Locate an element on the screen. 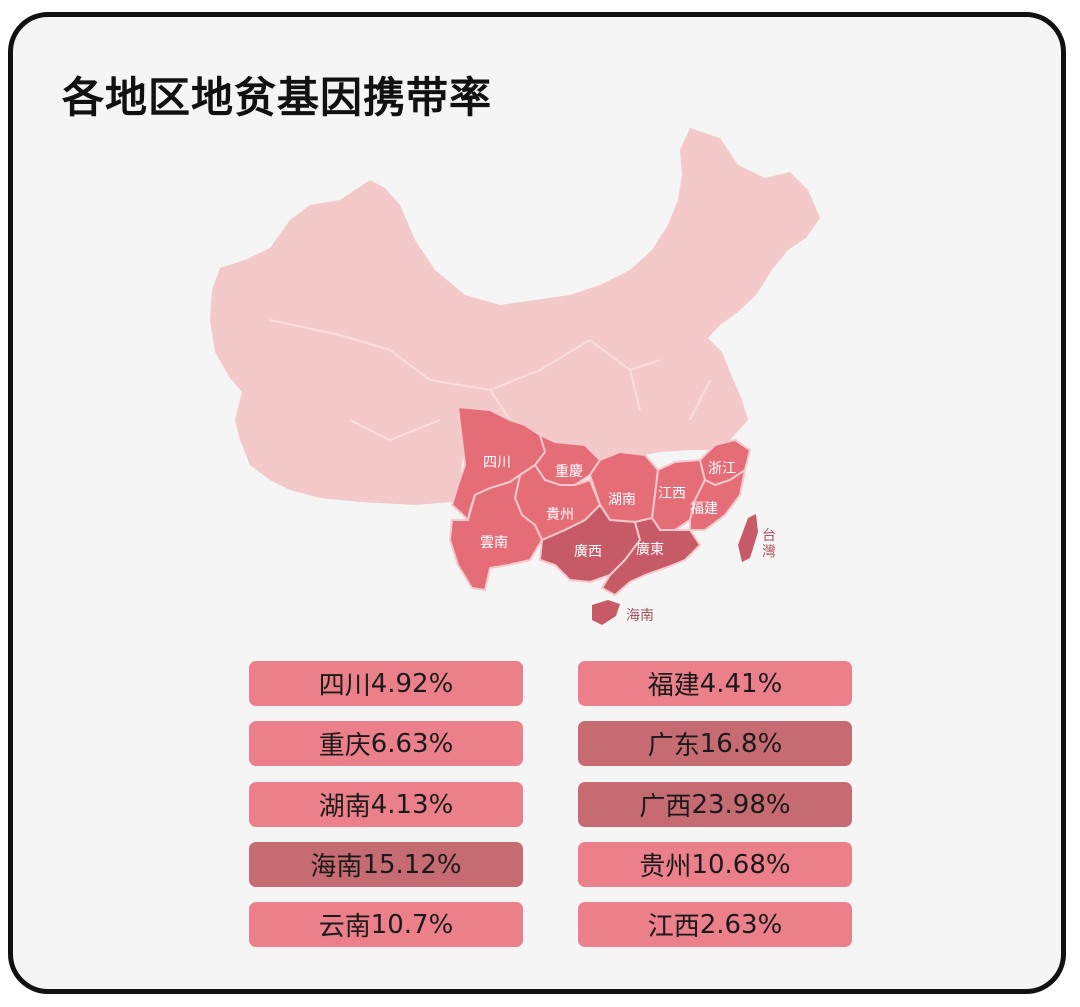 This screenshot has width=1080, height=1007. map-label-sichuan: 四川 is located at coordinates (497, 463).